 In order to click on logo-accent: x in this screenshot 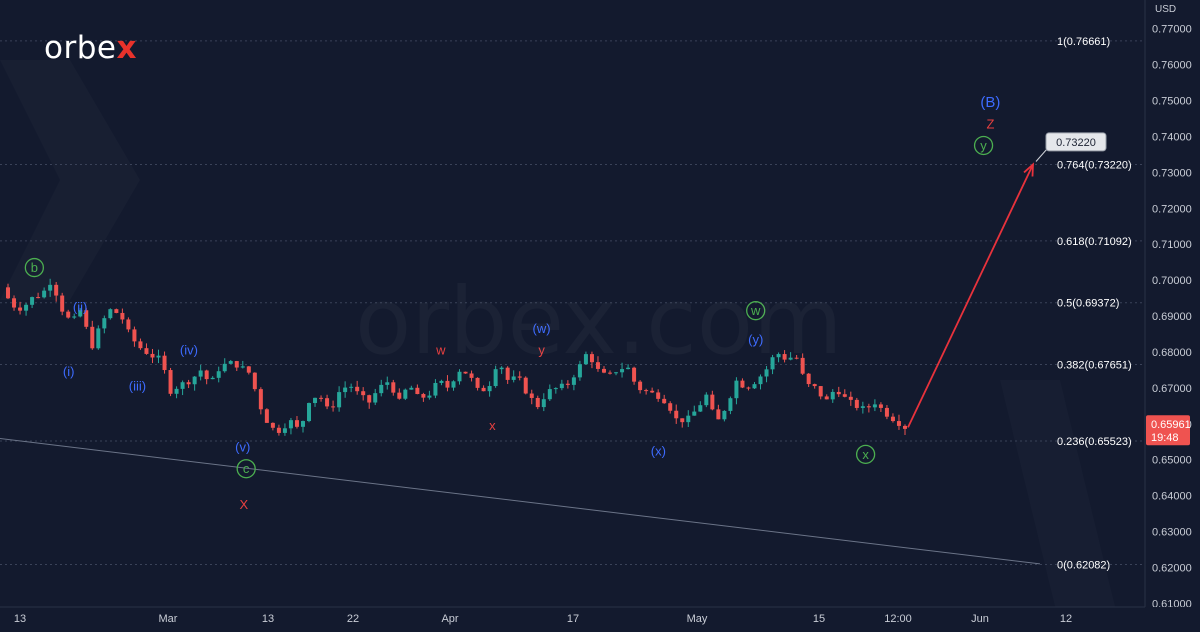, I will do `click(126, 48)`.